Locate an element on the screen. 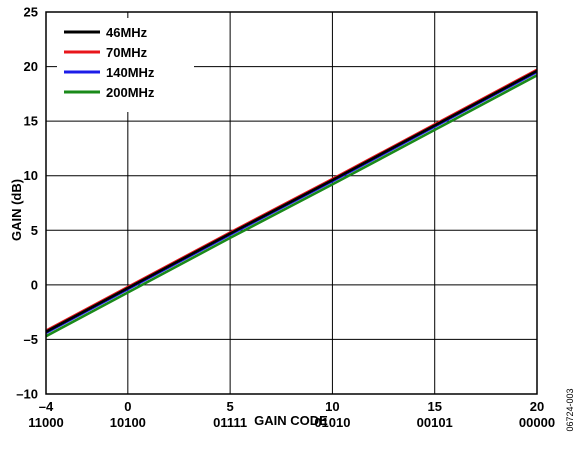 This screenshot has width=580, height=460. y-tick-label: 20 is located at coordinates (31, 66).